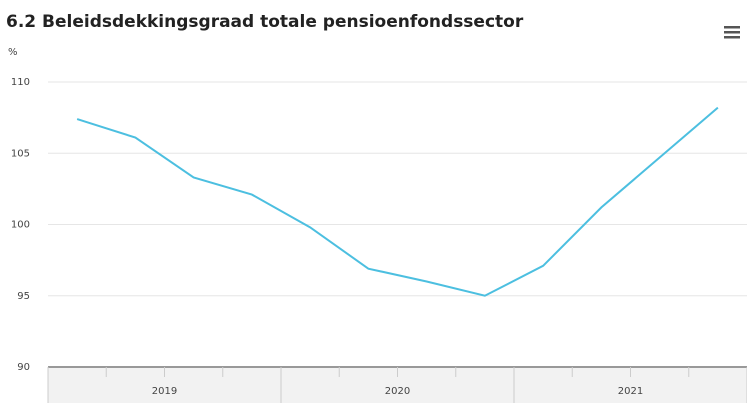 Image resolution: width=747 pixels, height=403 pixels. What do you see at coordinates (397, 391) in the screenshot?
I see `x-group-label: 2020` at bounding box center [397, 391].